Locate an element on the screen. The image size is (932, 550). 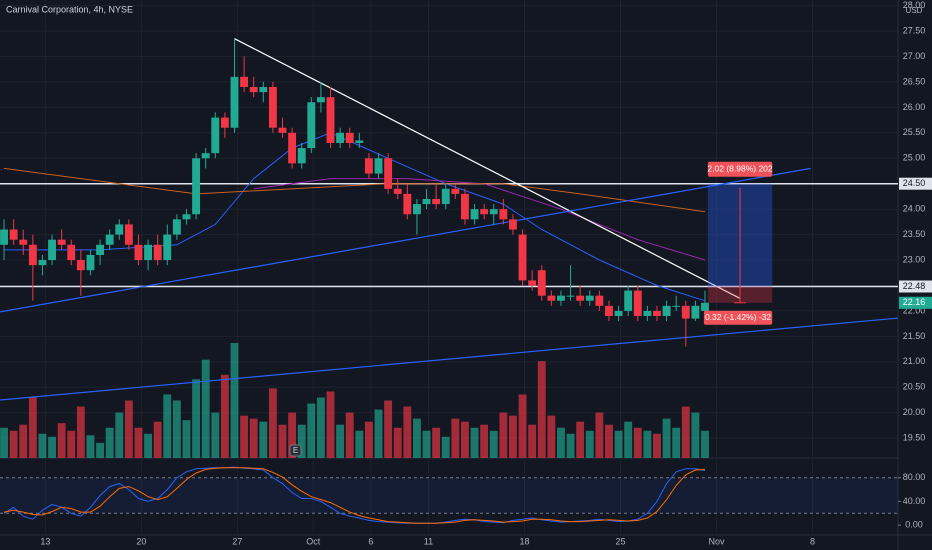
stoch-line is located at coordinates (354, 495).